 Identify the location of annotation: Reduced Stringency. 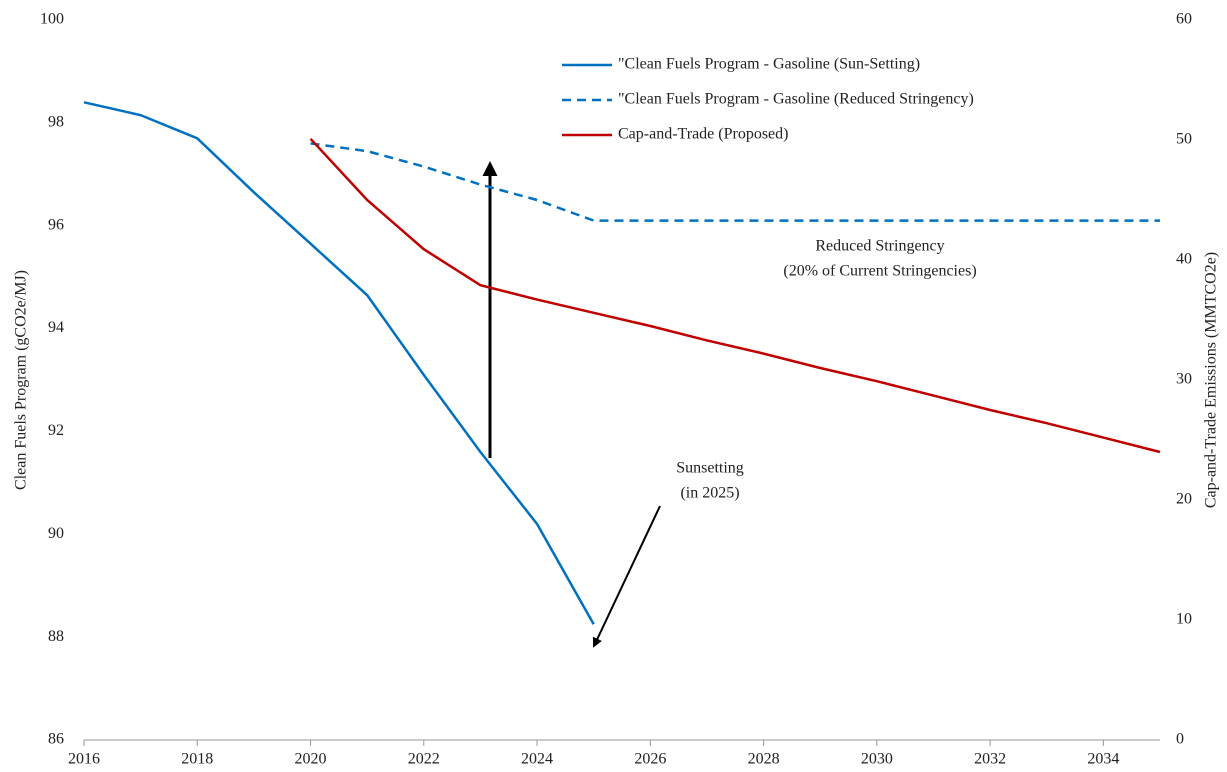
(879, 246).